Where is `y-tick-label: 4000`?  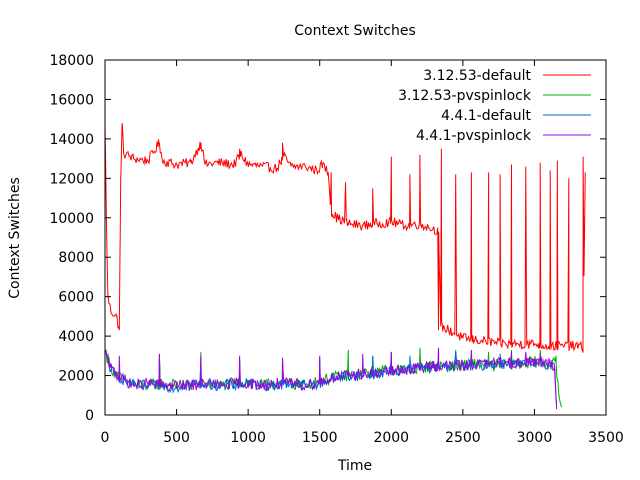 y-tick-label: 4000 is located at coordinates (76, 337).